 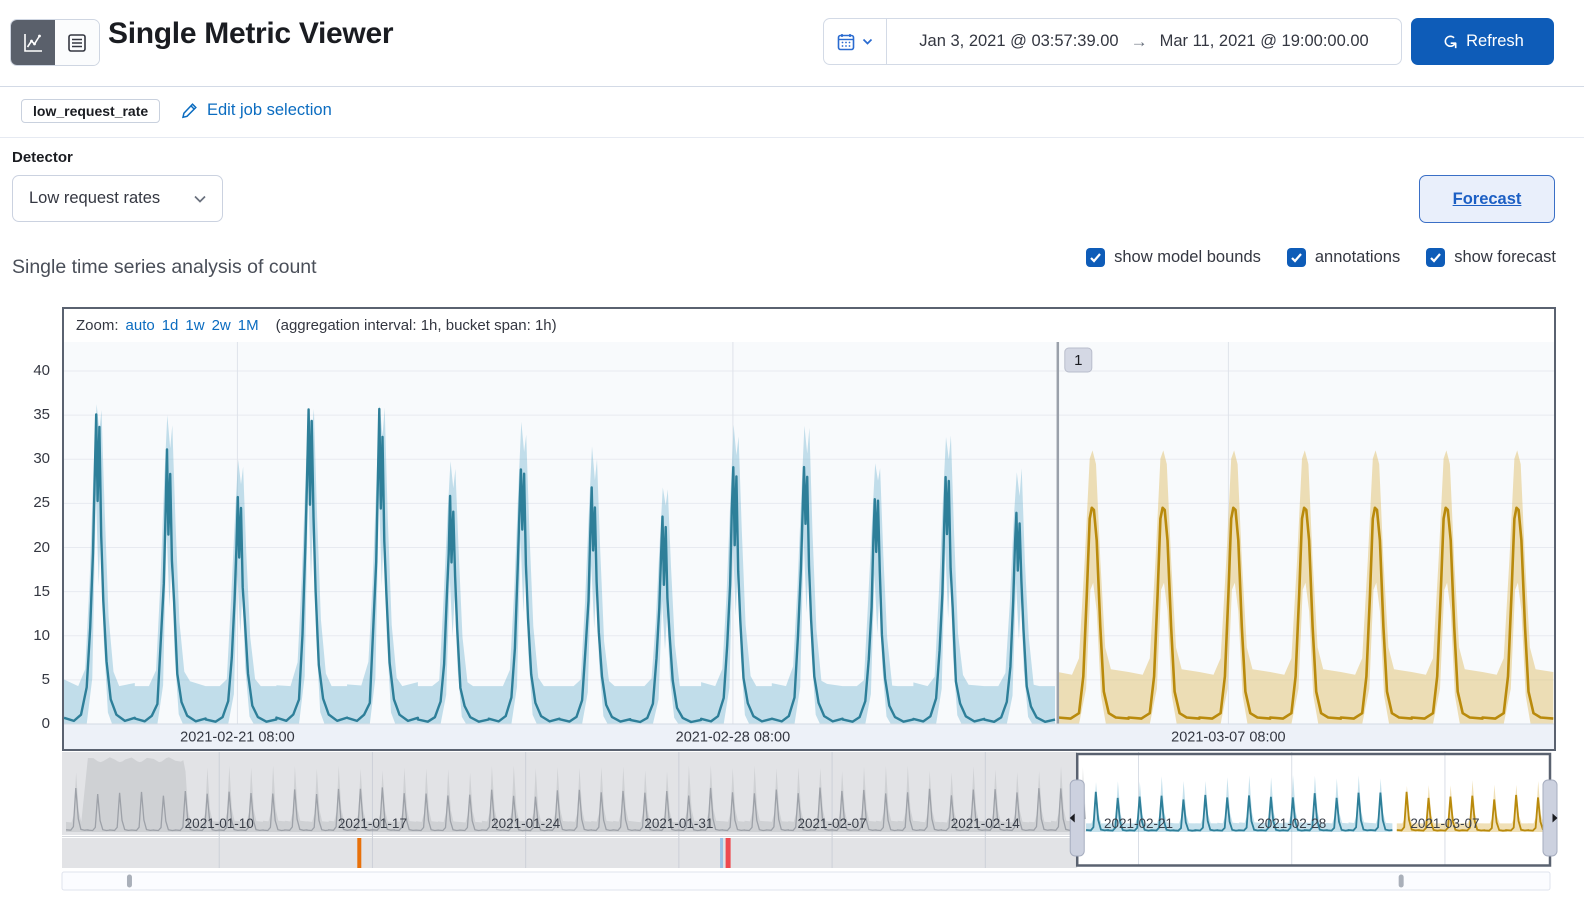 What do you see at coordinates (806, 881) in the screenshot?
I see `scrollbar-track` at bounding box center [806, 881].